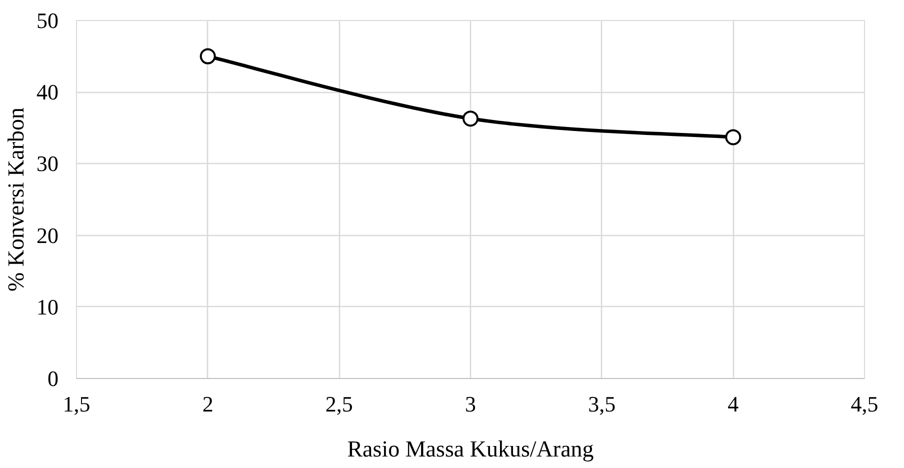 This screenshot has width=904, height=468. Describe the element at coordinates (47, 20) in the screenshot. I see `y-tick-label: 50` at that location.